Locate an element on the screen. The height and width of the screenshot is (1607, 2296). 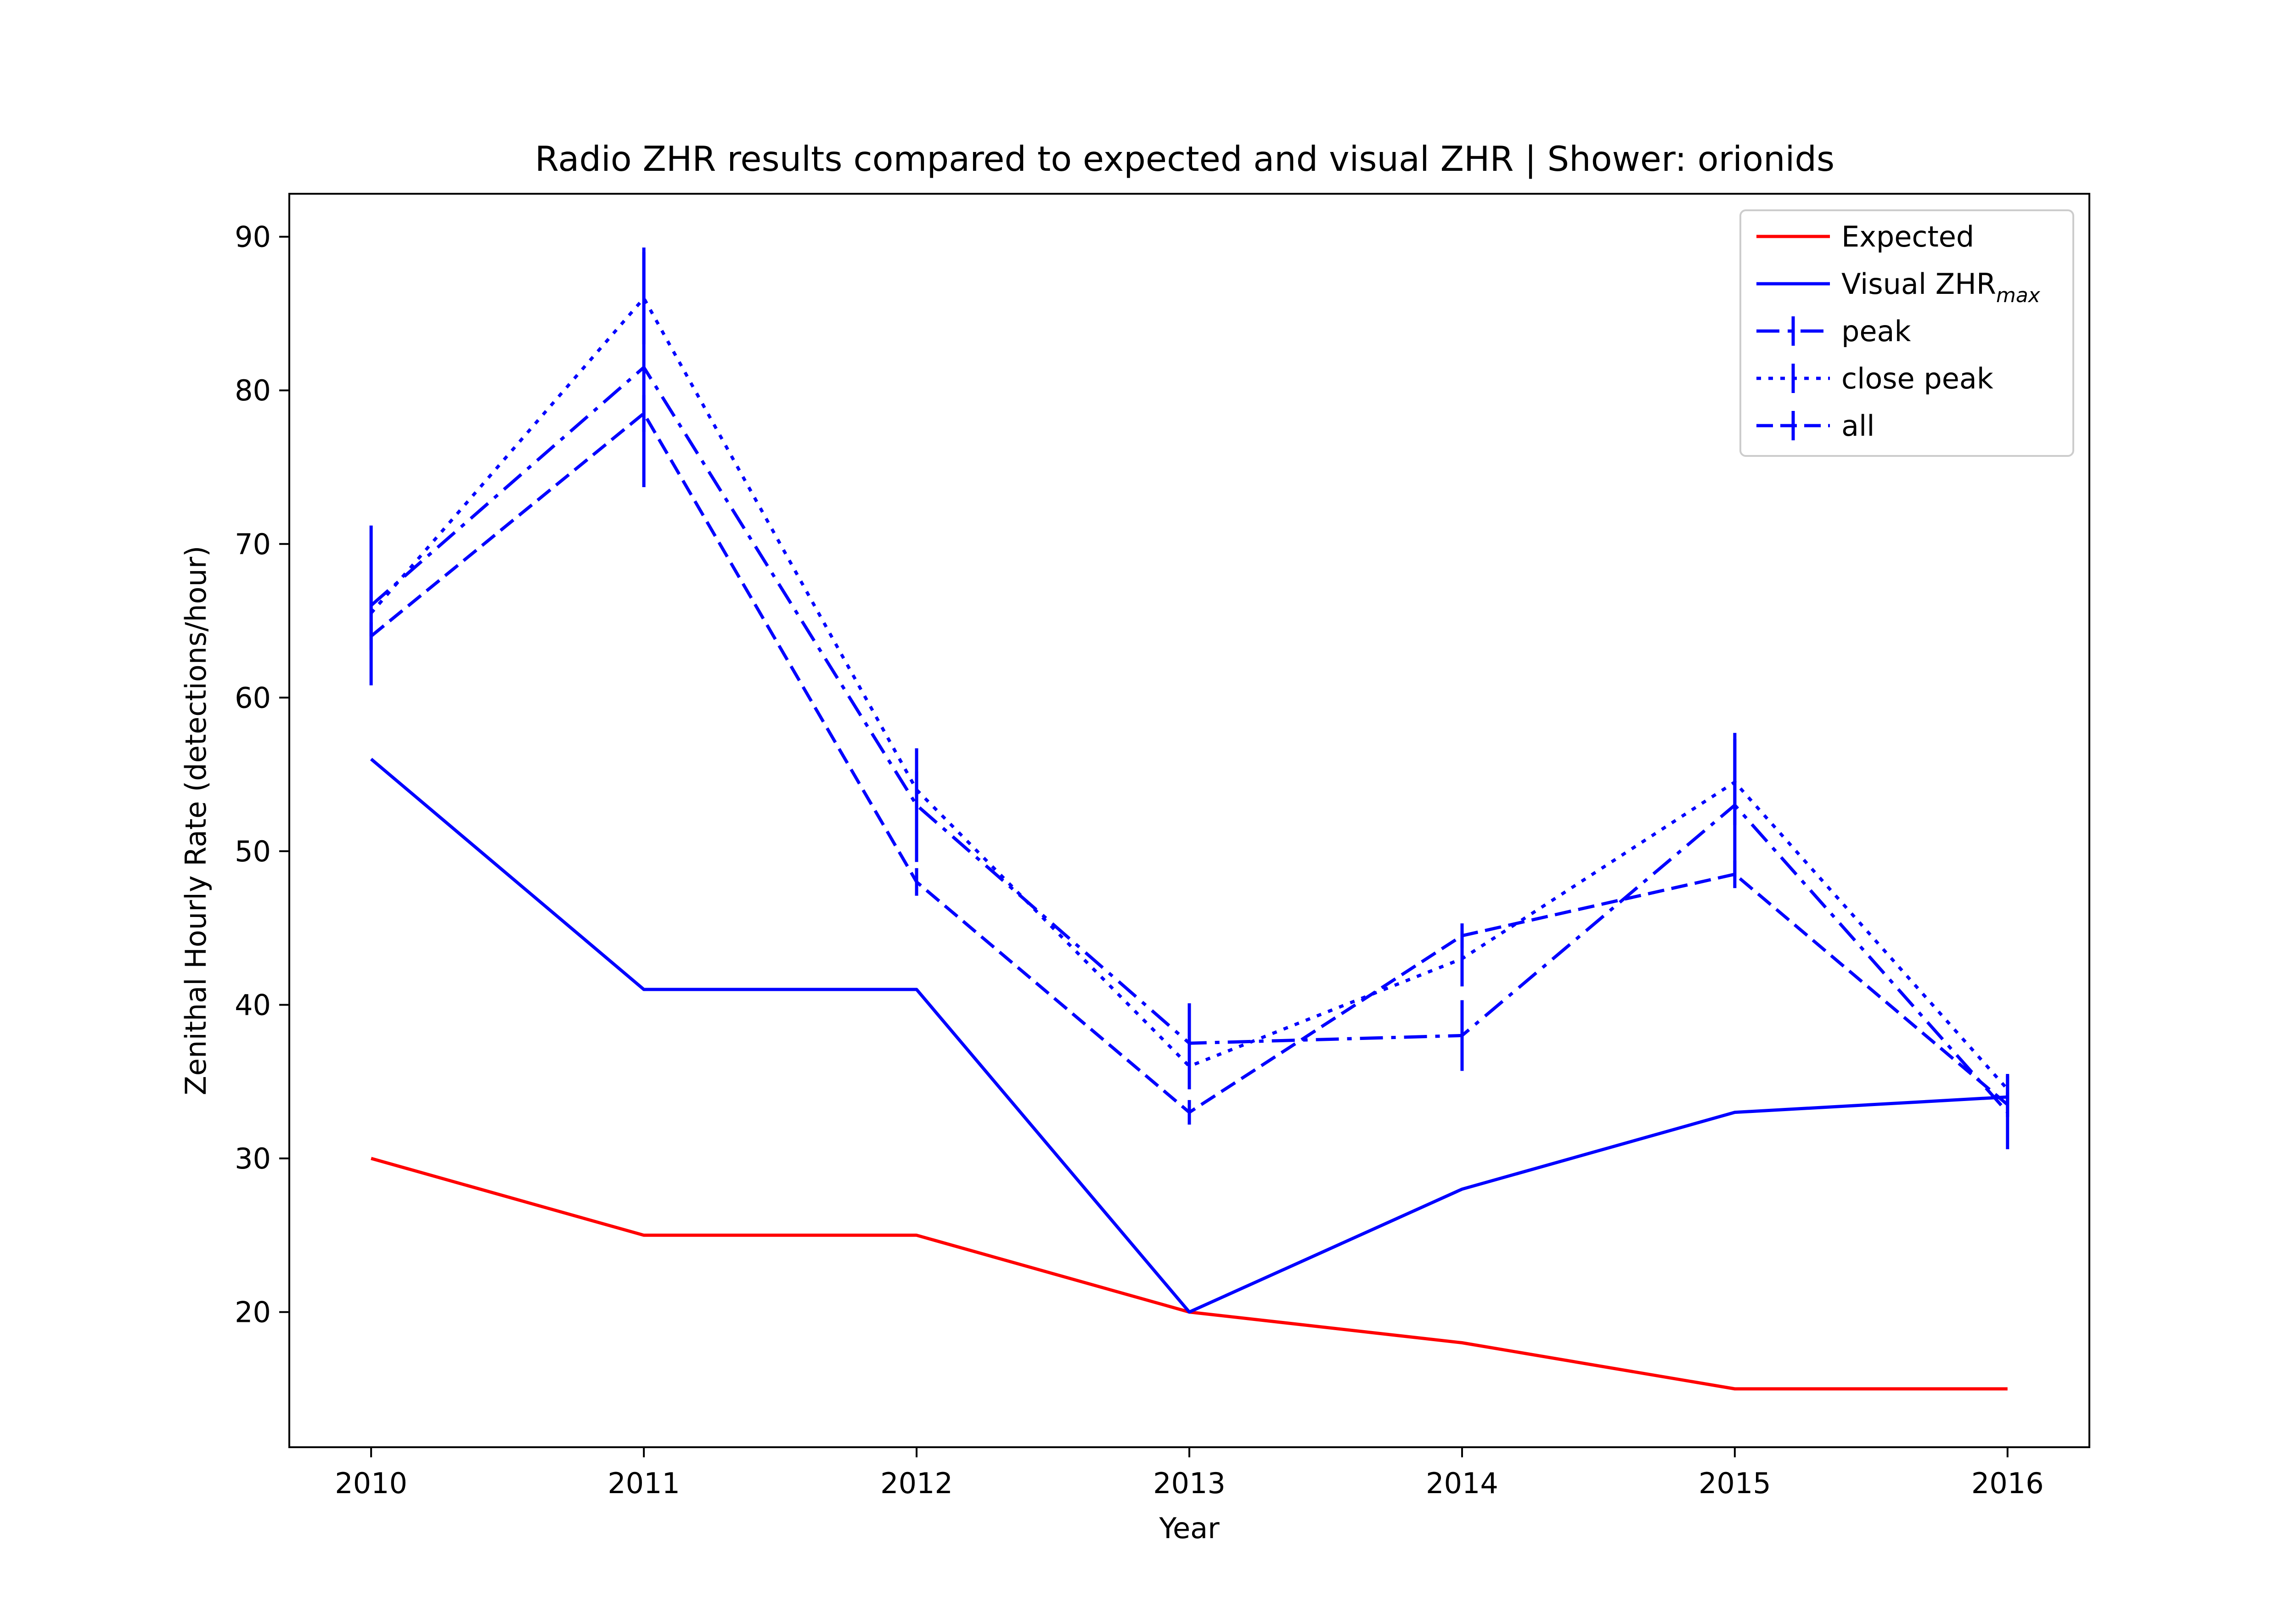
x-tick-label-2012: 2012 is located at coordinates (916, 1483).